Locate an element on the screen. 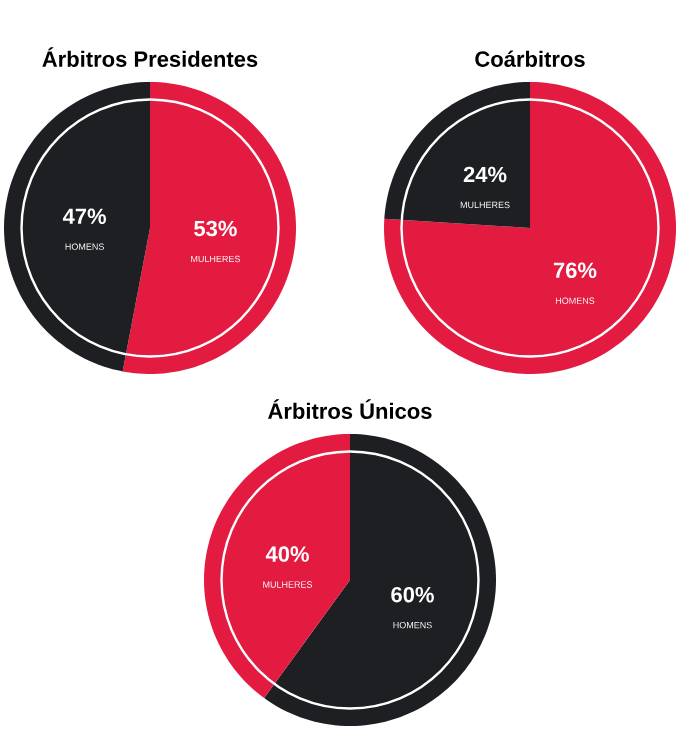  data-label: 47% is located at coordinates (84, 216).